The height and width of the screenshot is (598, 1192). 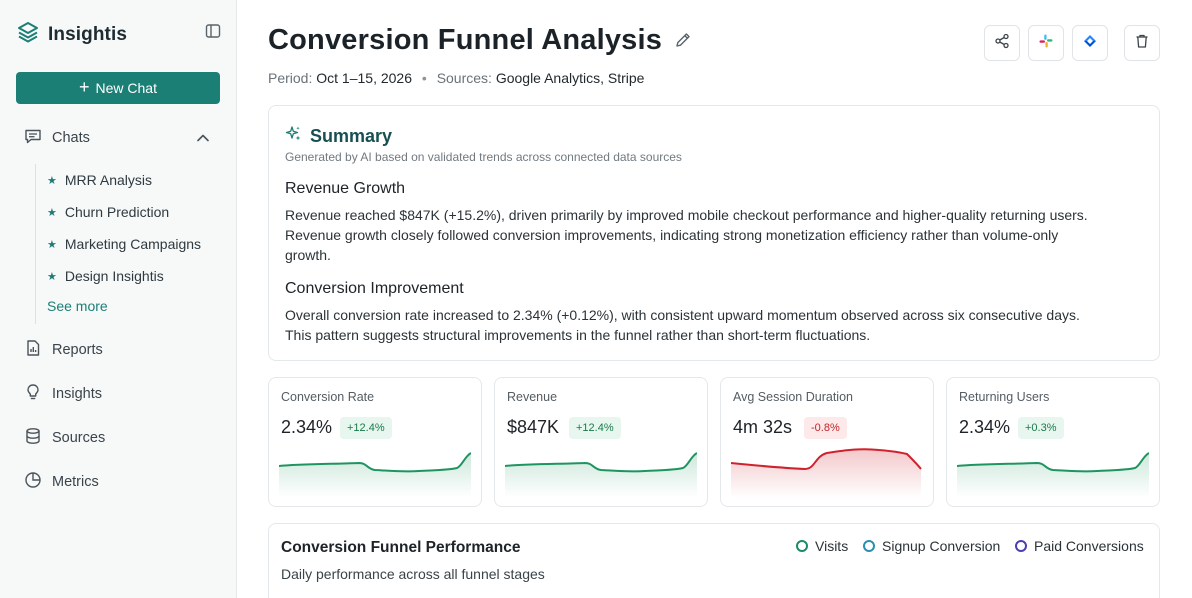 I want to click on sidebar-item-label: Insights, so click(x=77, y=394).